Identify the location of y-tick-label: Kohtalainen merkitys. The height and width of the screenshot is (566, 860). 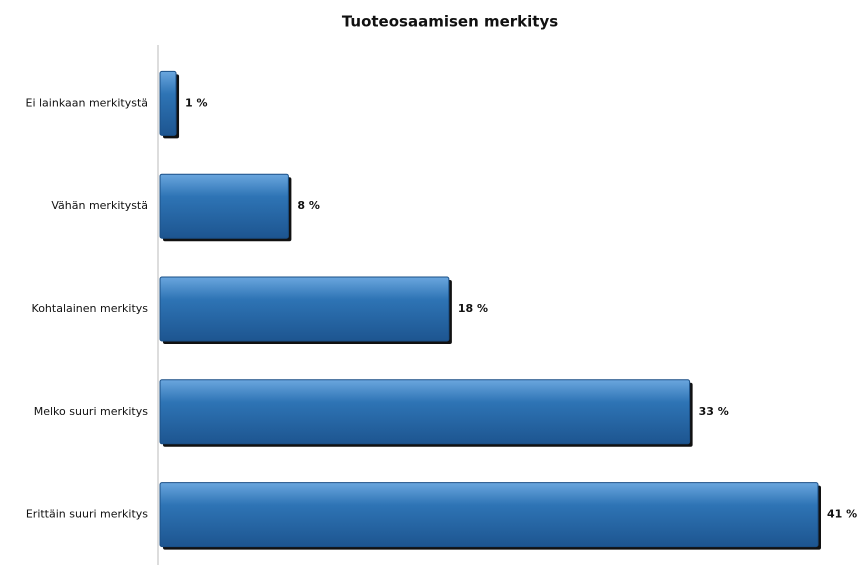
(90, 308).